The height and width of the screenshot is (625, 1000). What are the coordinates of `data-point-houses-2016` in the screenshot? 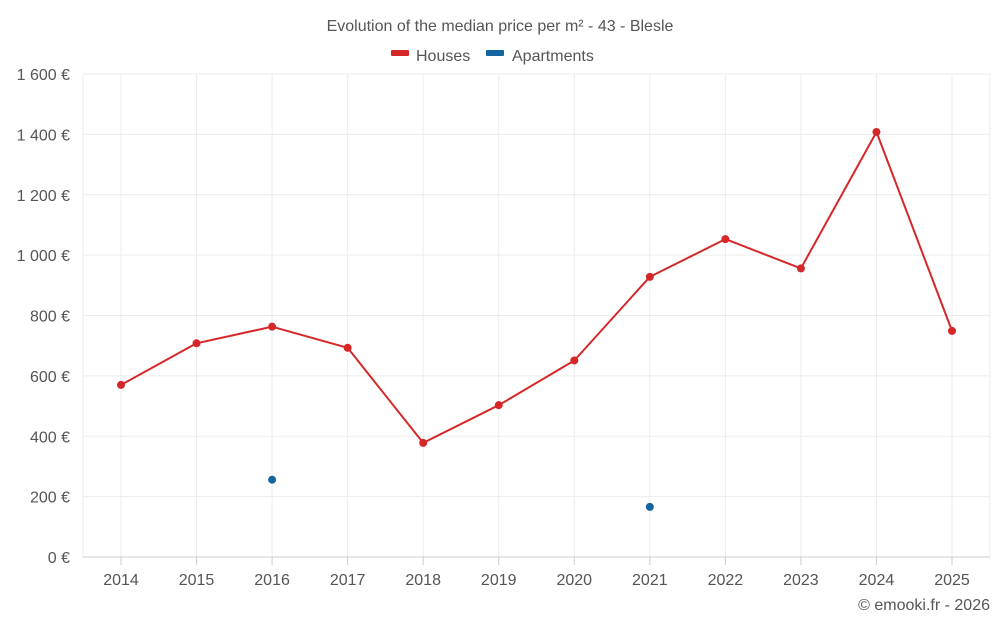 It's located at (272, 326).